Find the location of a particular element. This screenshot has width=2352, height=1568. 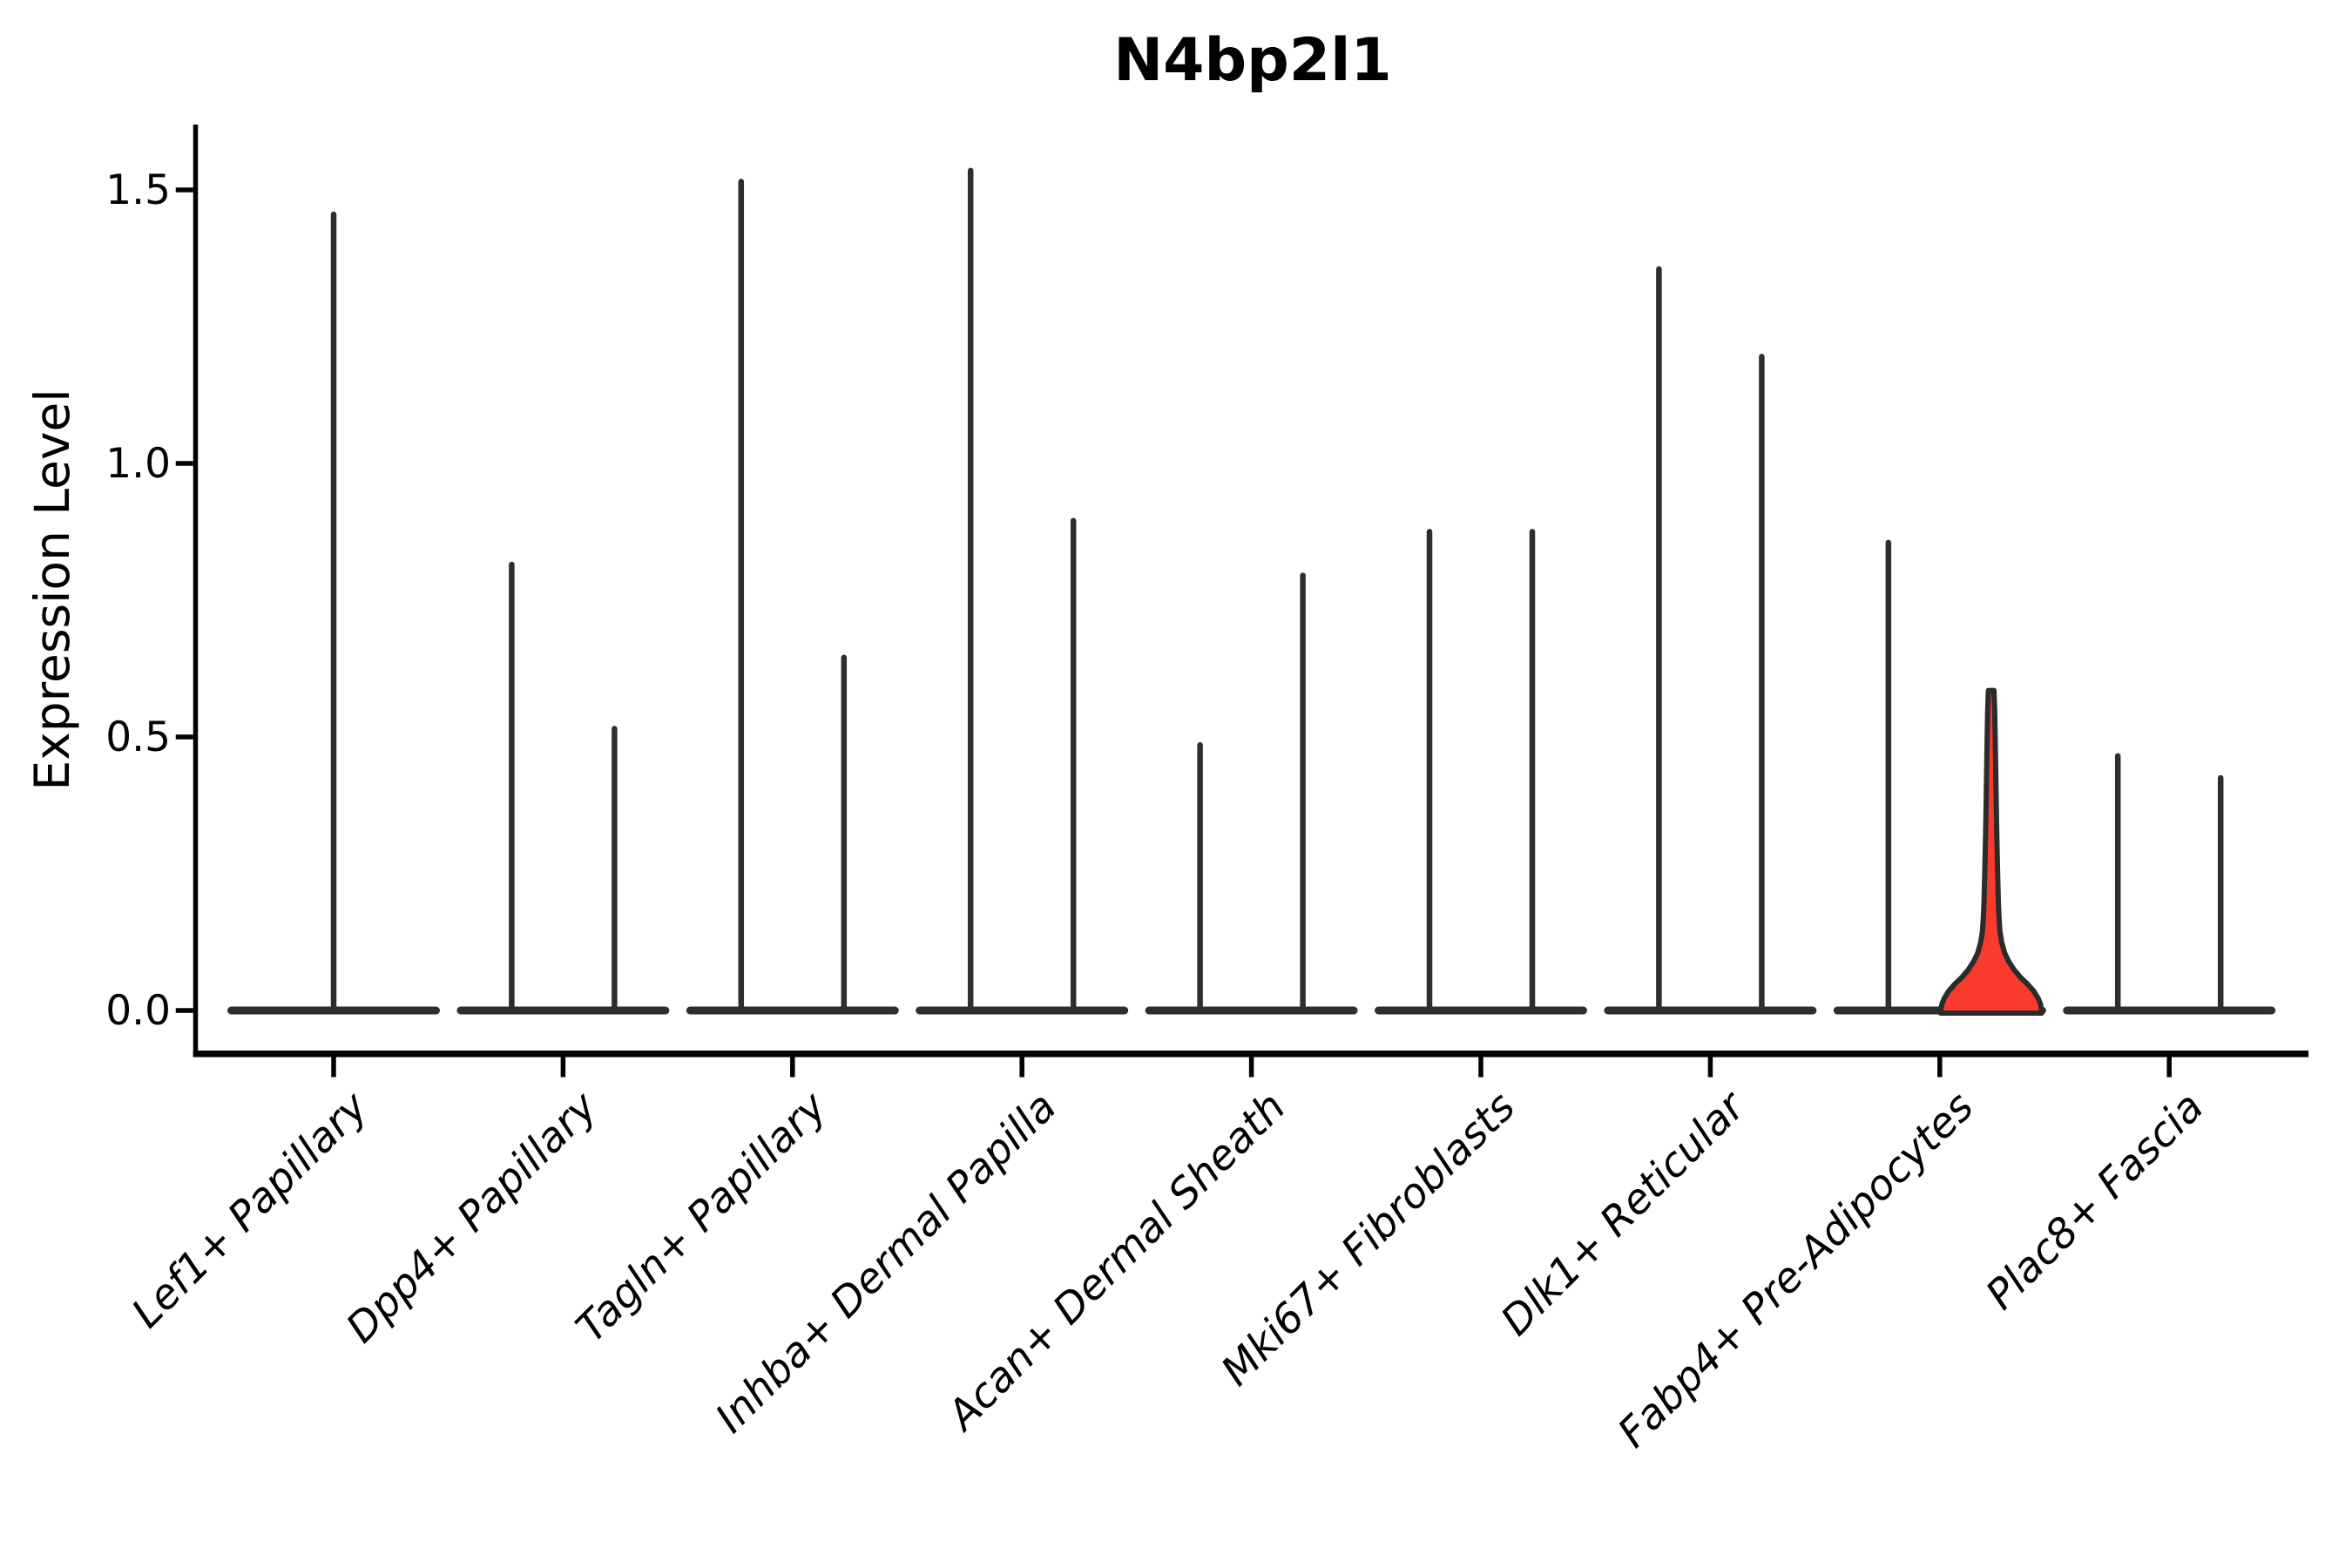

y-tick-label: 1.5 is located at coordinates (138, 190).